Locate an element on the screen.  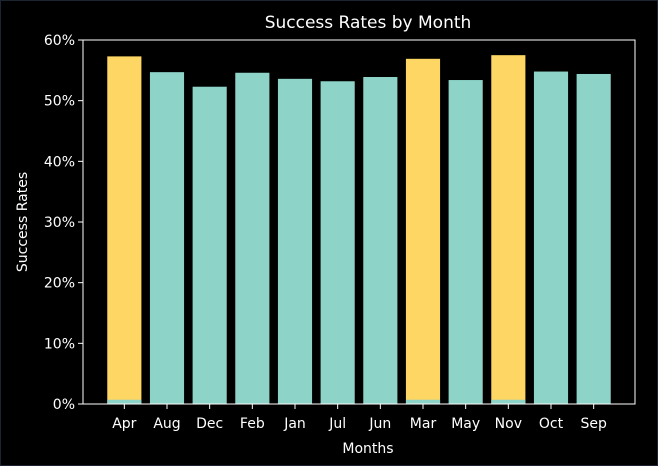
bar-feb is located at coordinates (252, 238).